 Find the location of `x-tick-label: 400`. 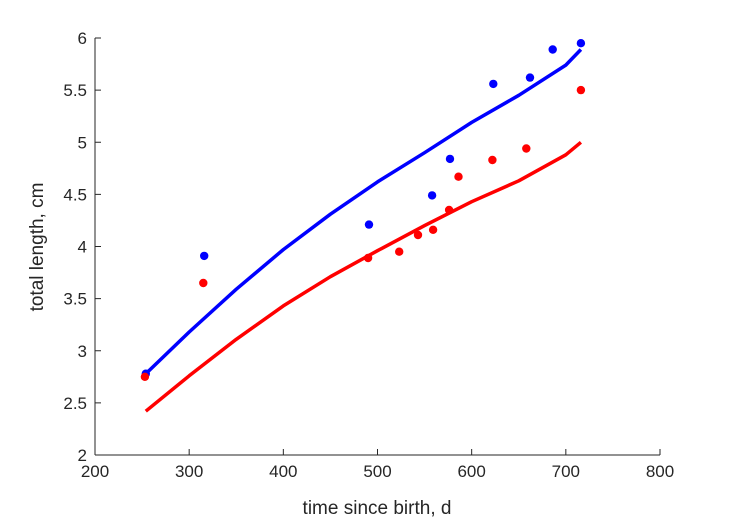

x-tick-label: 400 is located at coordinates (283, 471).